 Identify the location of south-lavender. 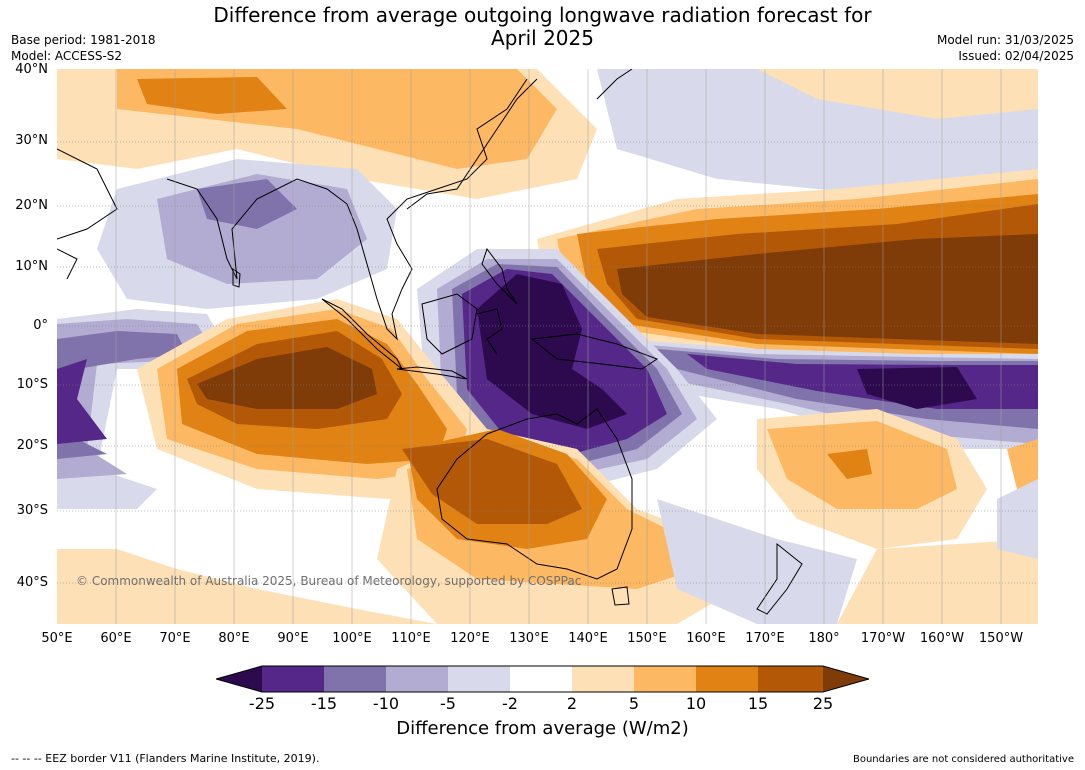
(757, 561).